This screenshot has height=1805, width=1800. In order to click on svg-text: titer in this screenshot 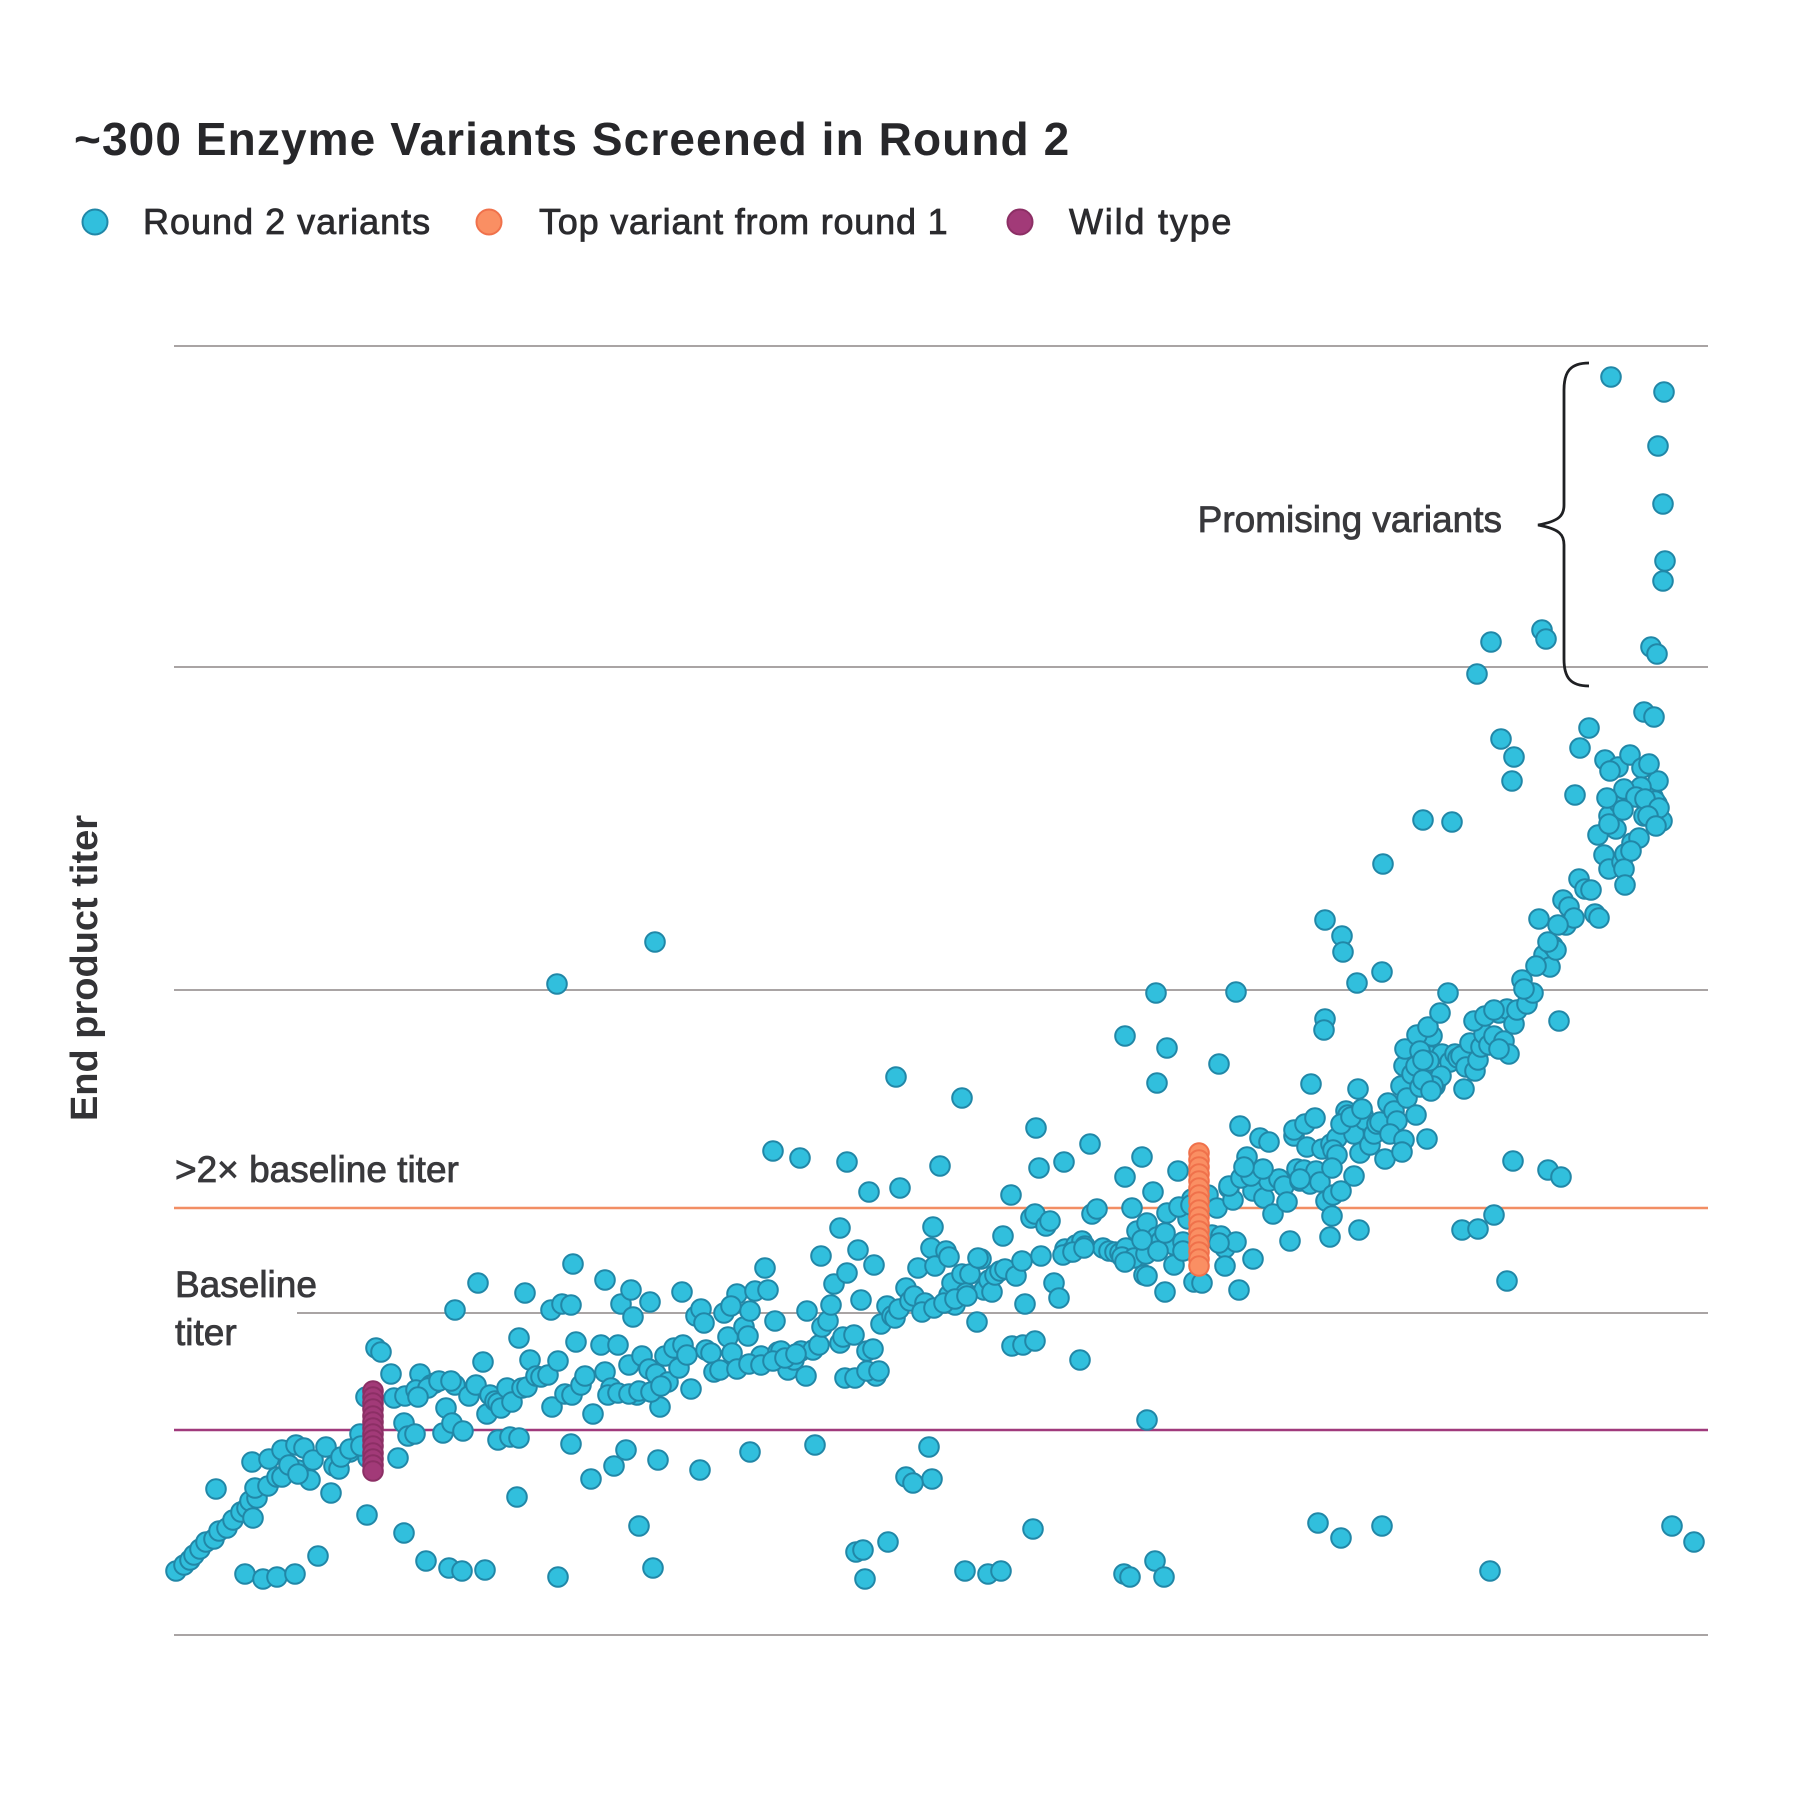, I will do `click(206, 1332)`.